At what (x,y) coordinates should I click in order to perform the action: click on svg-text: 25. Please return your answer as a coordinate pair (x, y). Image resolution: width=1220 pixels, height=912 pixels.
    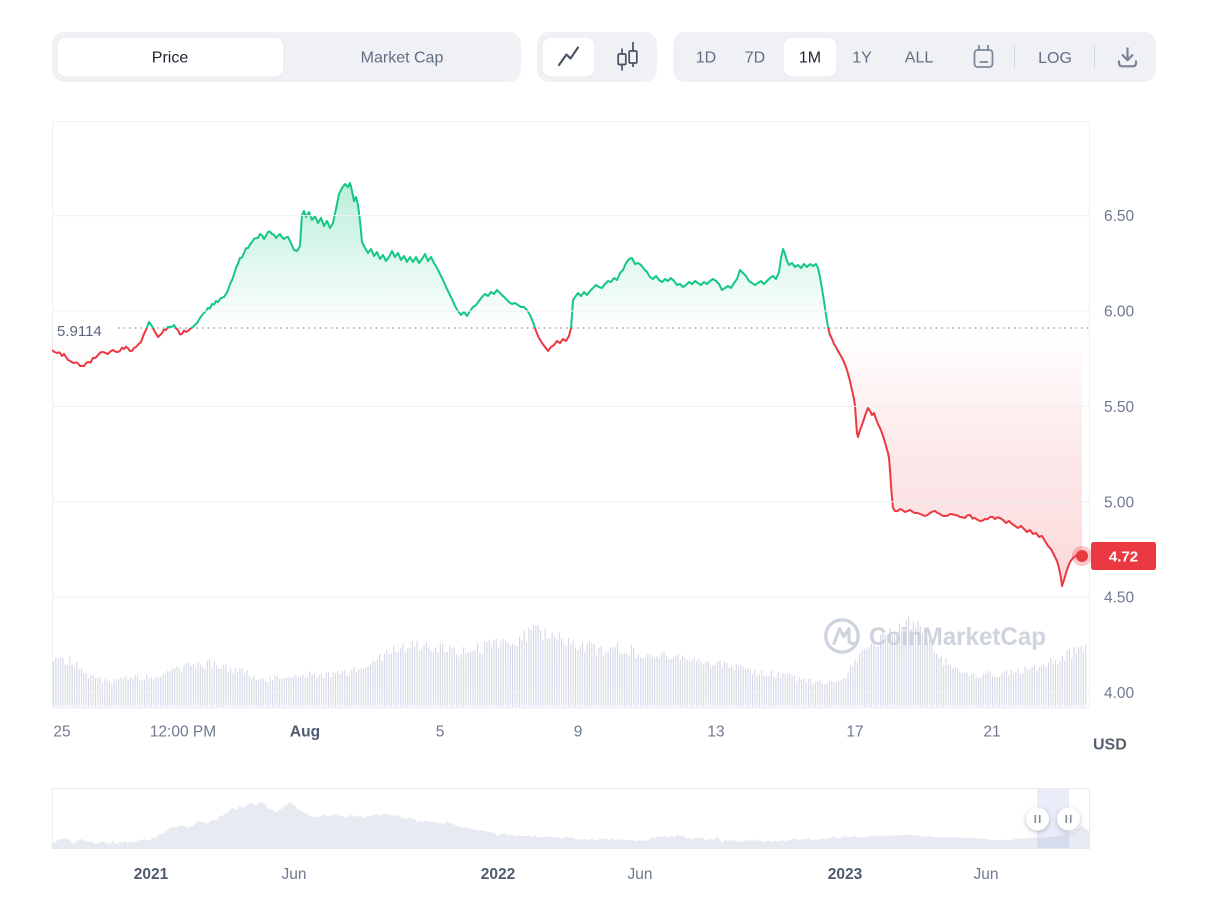
    Looking at the image, I should click on (61, 732).